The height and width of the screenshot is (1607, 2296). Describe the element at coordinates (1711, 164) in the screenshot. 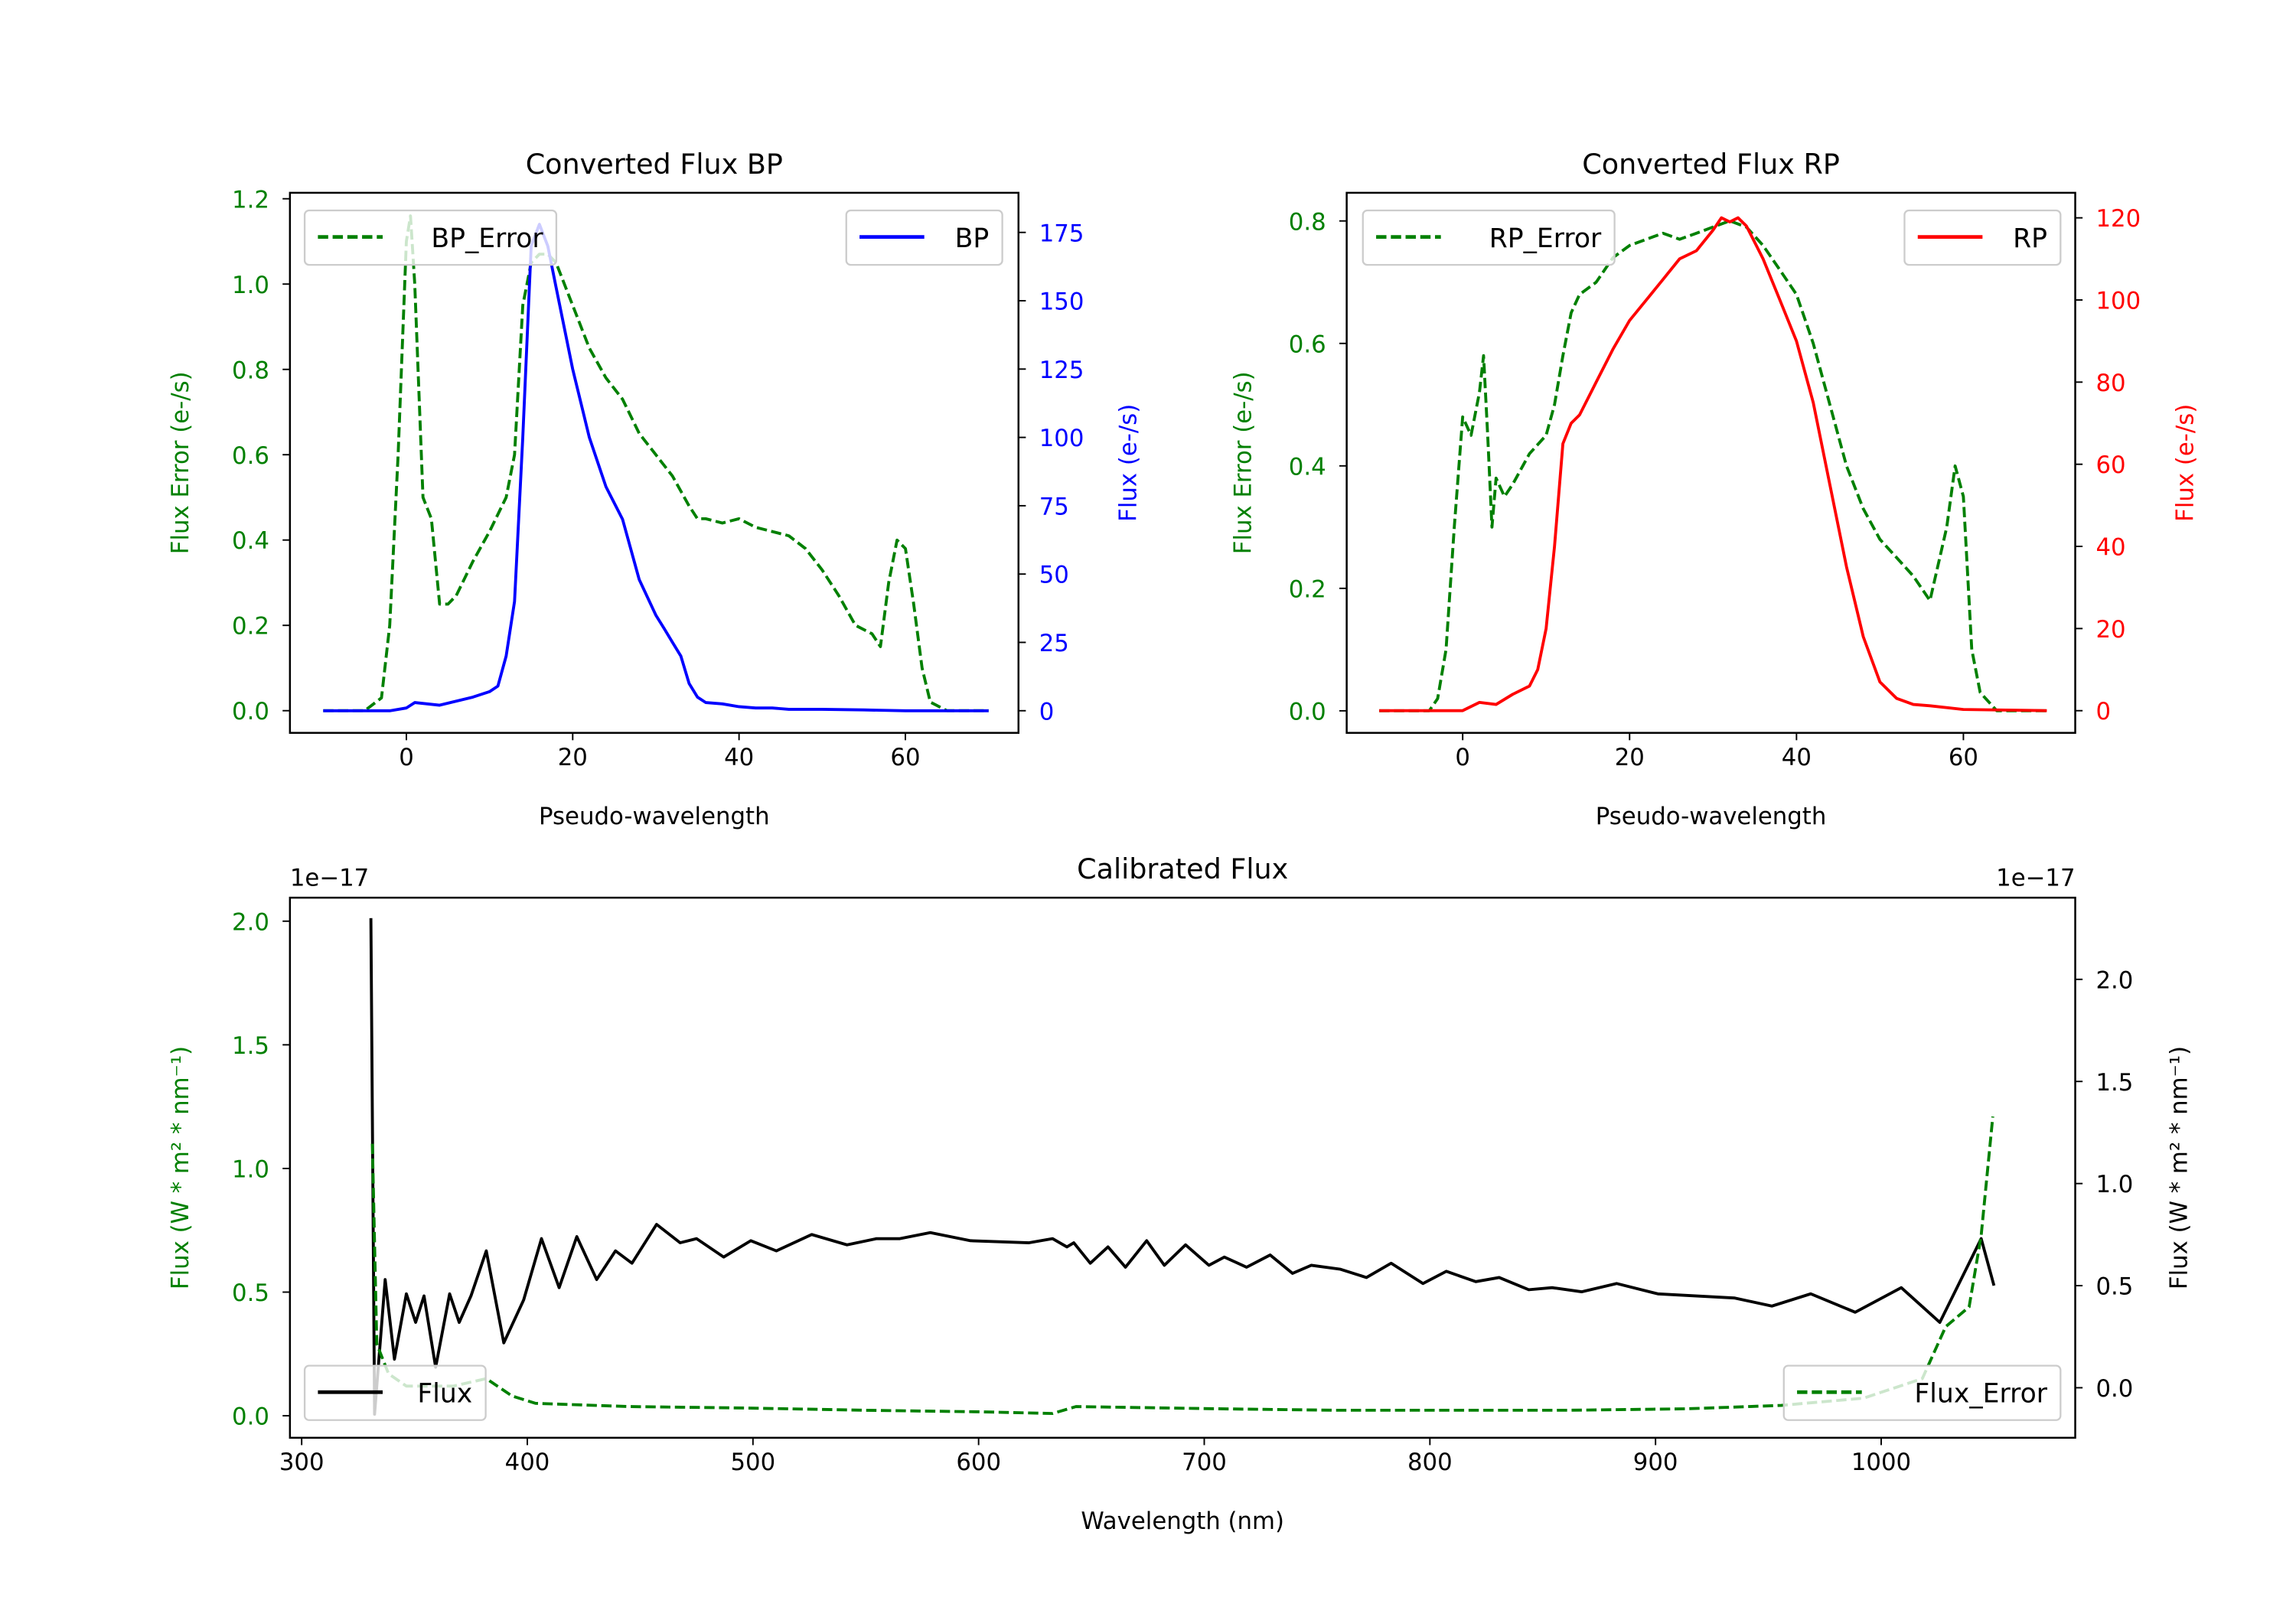

I see `chart-title: Converted Flux RP` at that location.